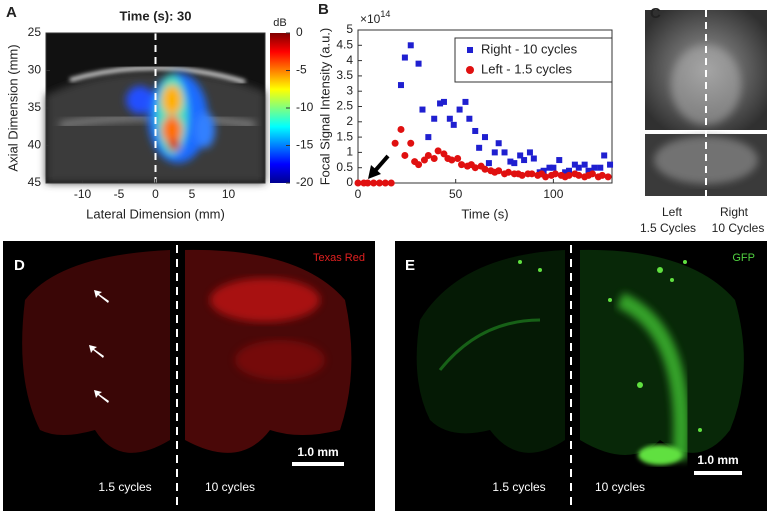 This screenshot has width=768, height=513. Describe the element at coordinates (706, 103) in the screenshot. I see `mri-images` at that location.